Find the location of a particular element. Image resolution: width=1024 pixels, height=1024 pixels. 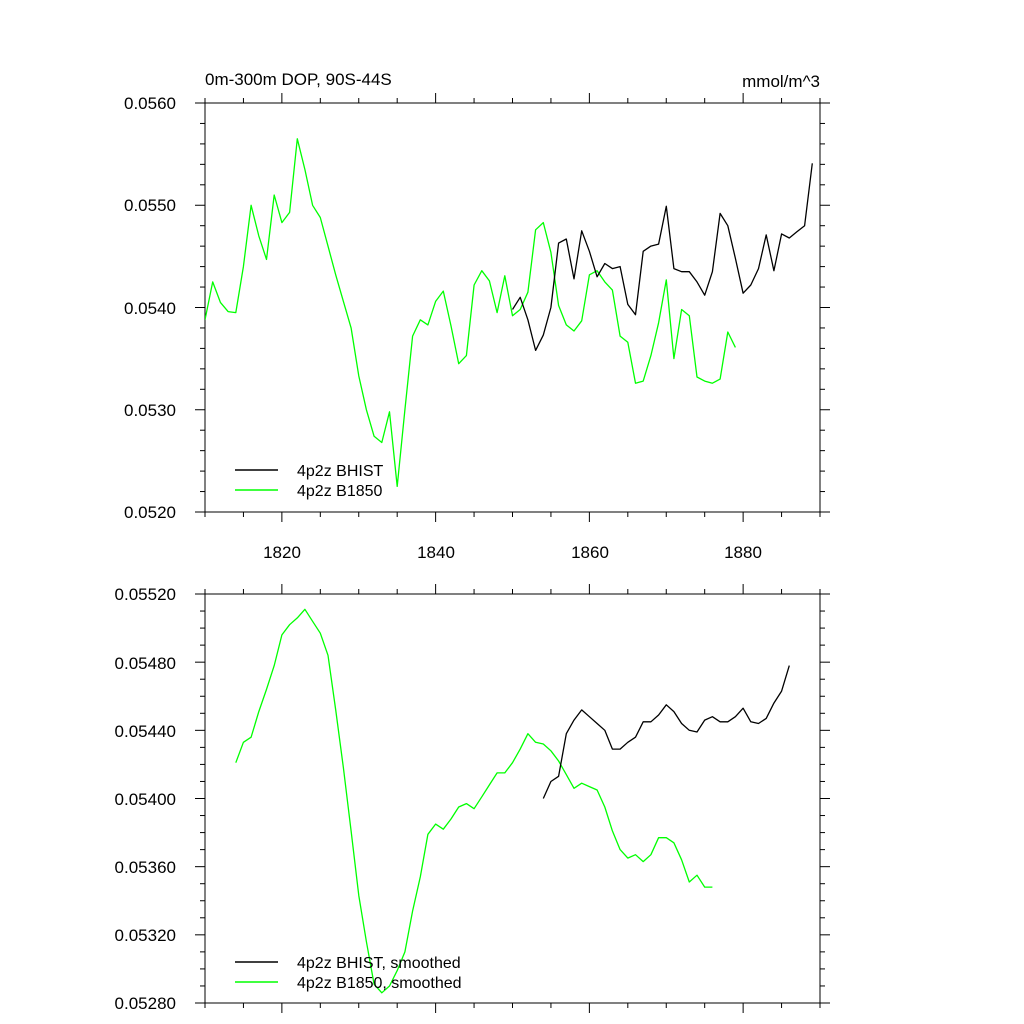

bottom-y-tick-label: 0.05320 is located at coordinates (145, 935).